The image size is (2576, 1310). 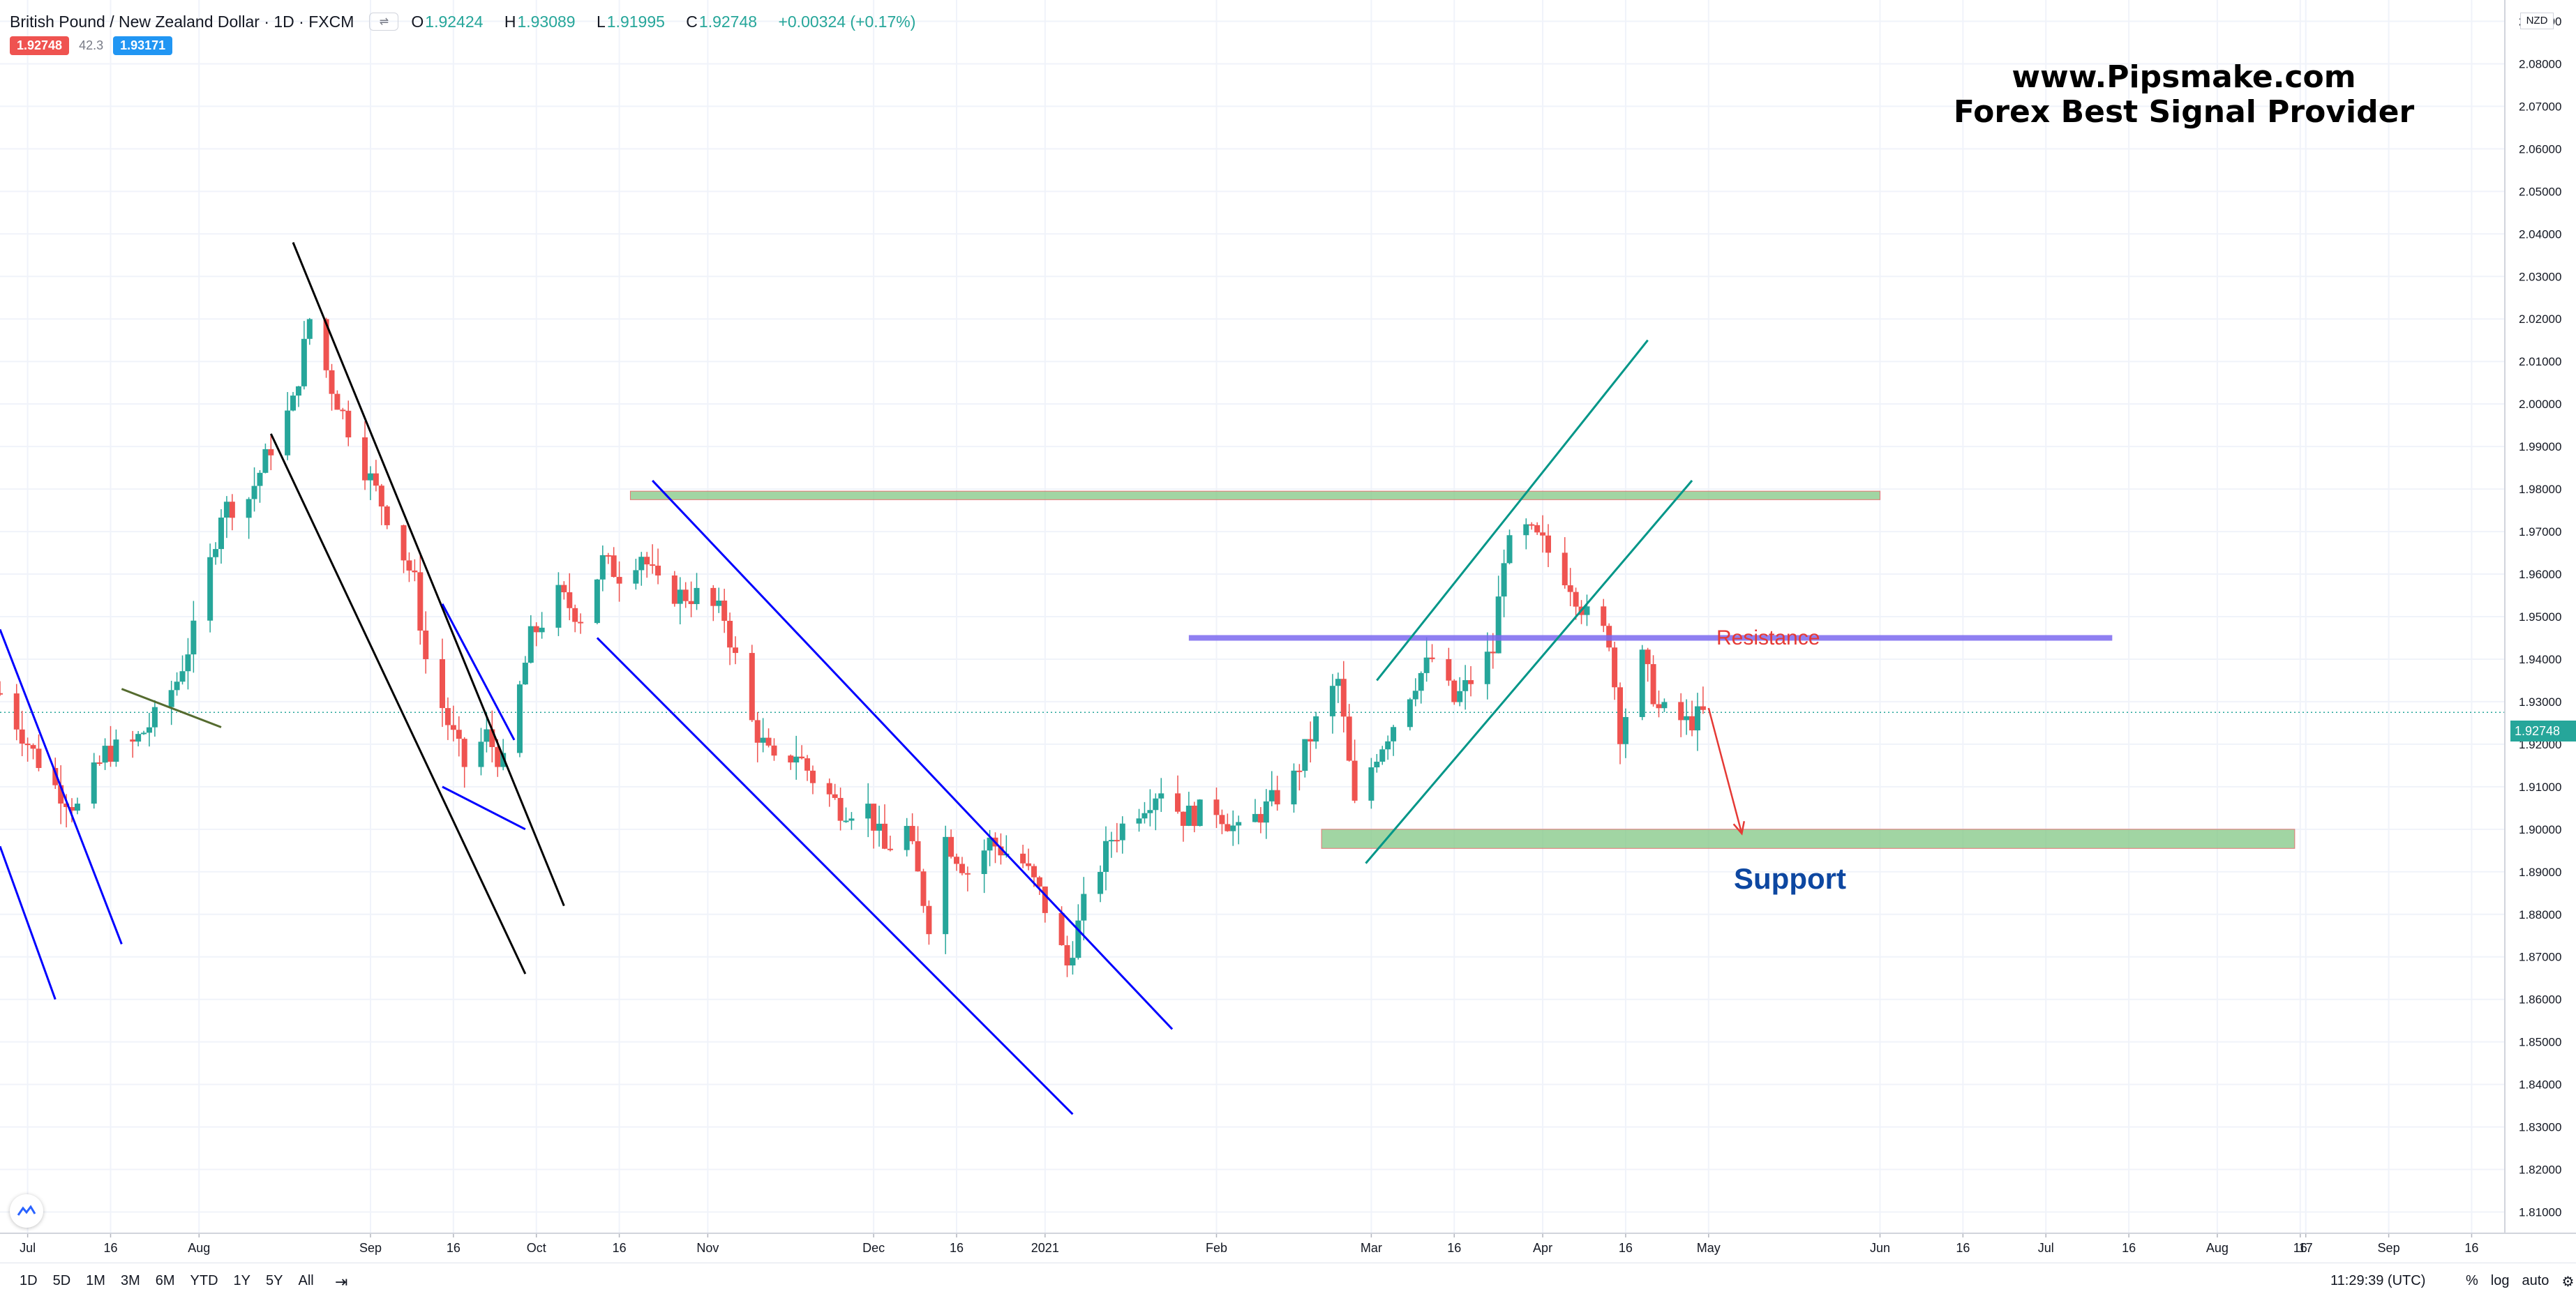 I want to click on percent-scale-button: %, so click(x=2472, y=1280).